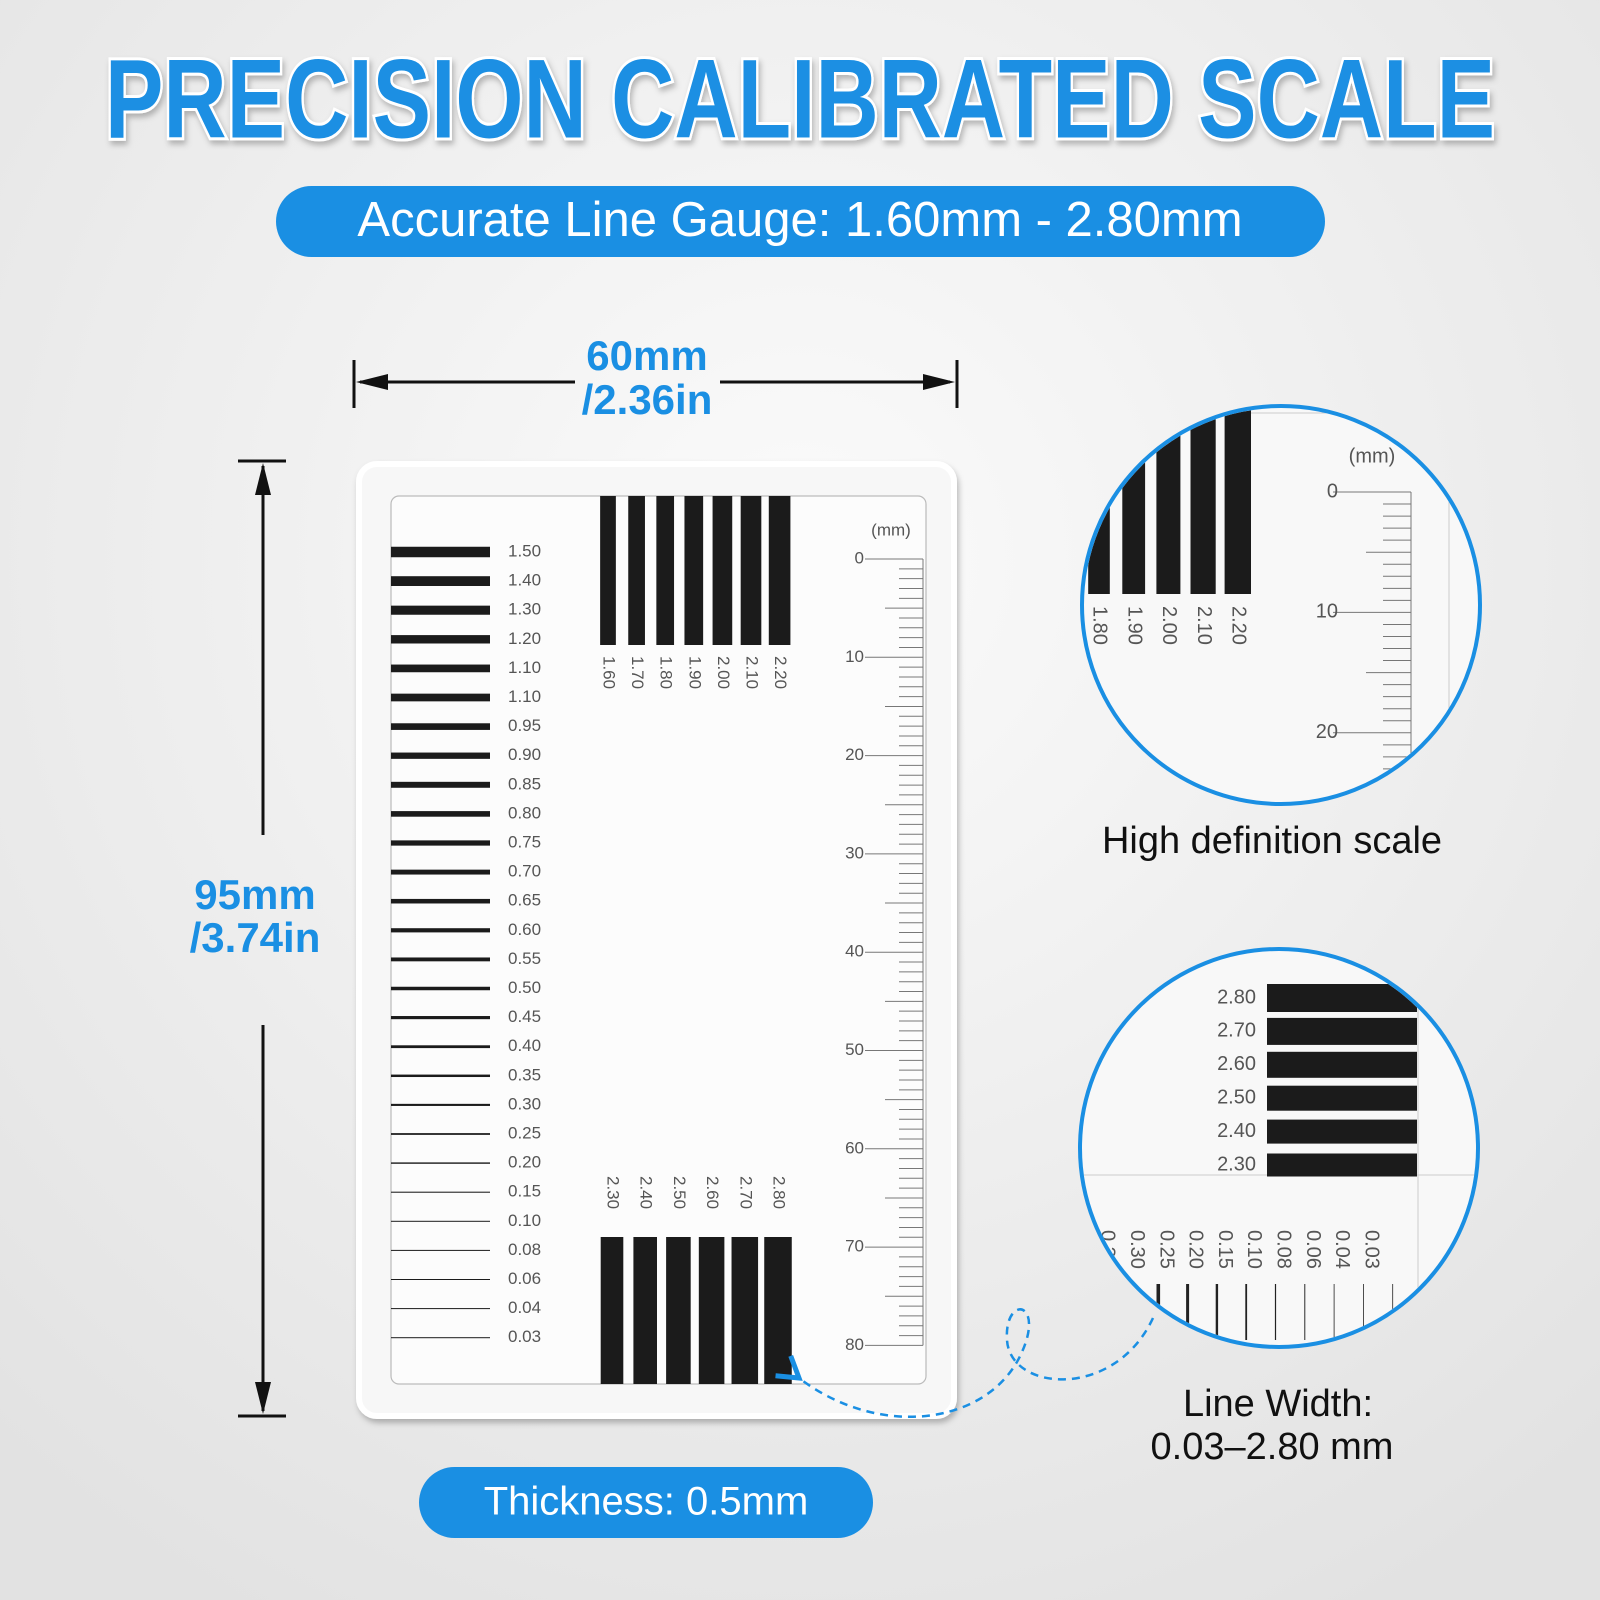 The image size is (1600, 1600). What do you see at coordinates (524, 550) in the screenshot?
I see `gauge-label: 1.50` at bounding box center [524, 550].